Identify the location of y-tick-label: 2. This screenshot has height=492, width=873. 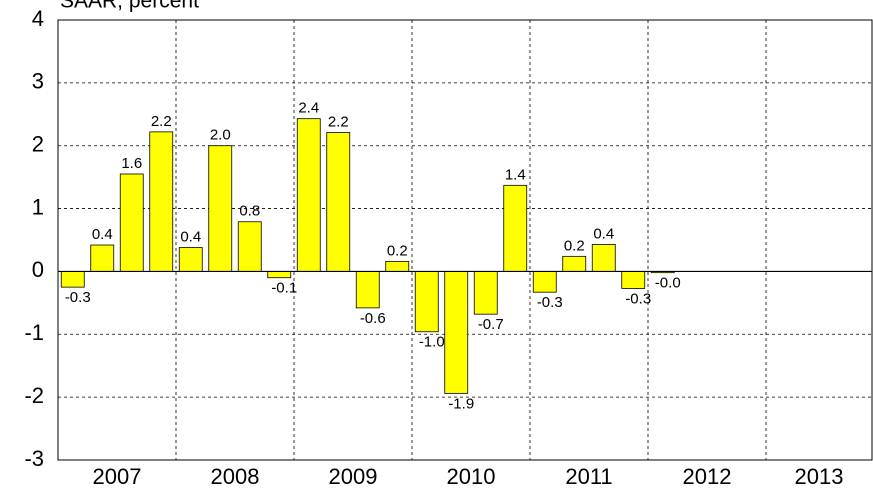
(38, 144).